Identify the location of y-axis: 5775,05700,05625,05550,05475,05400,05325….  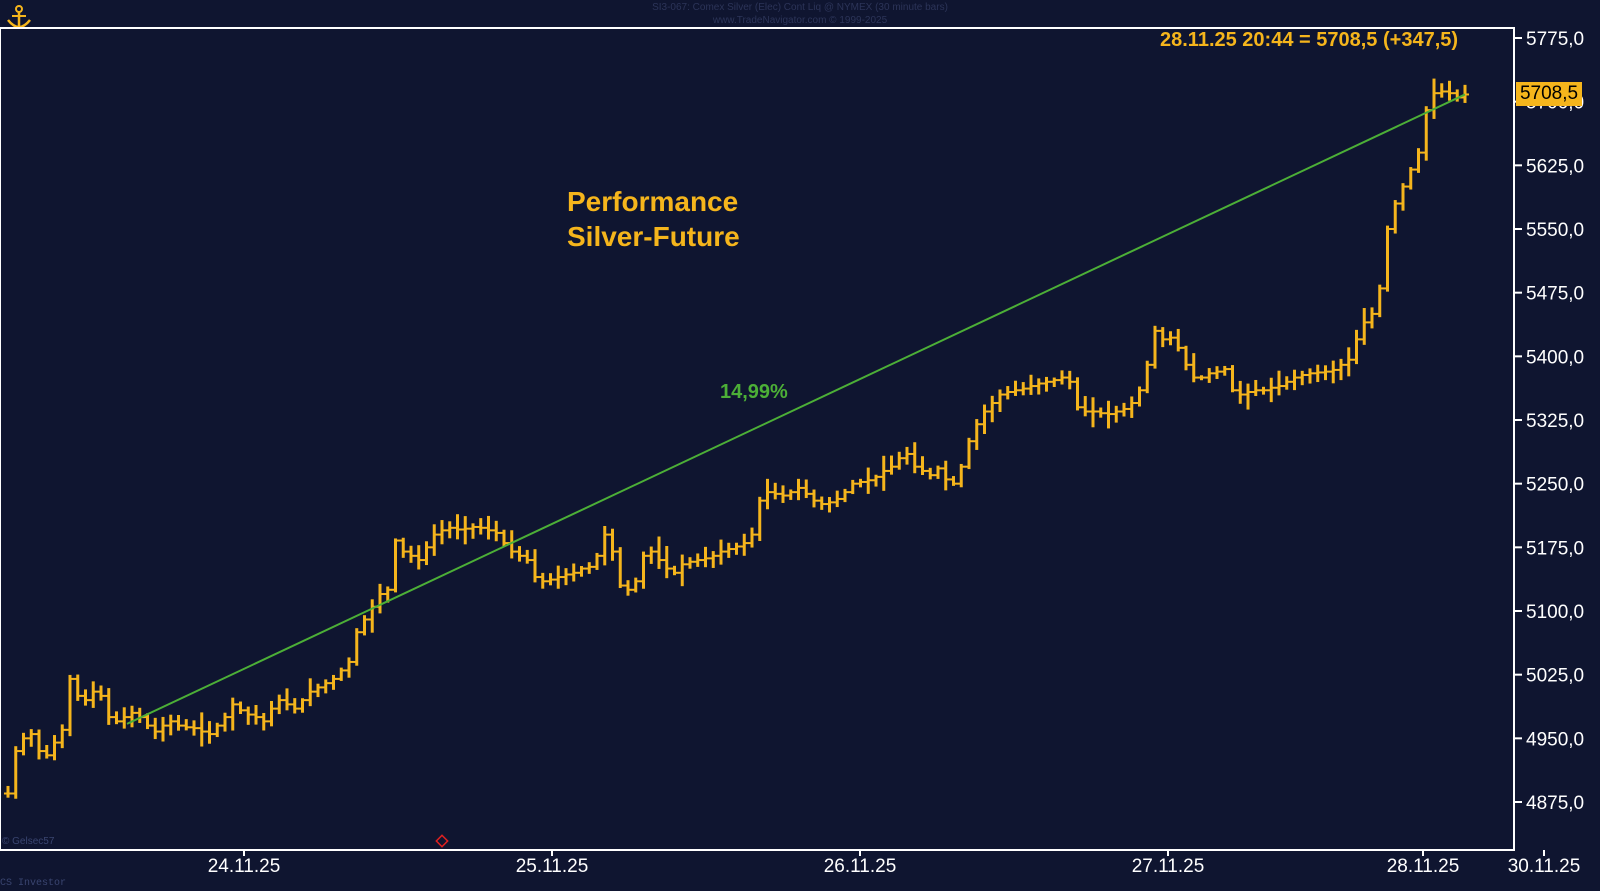
(1549, 421).